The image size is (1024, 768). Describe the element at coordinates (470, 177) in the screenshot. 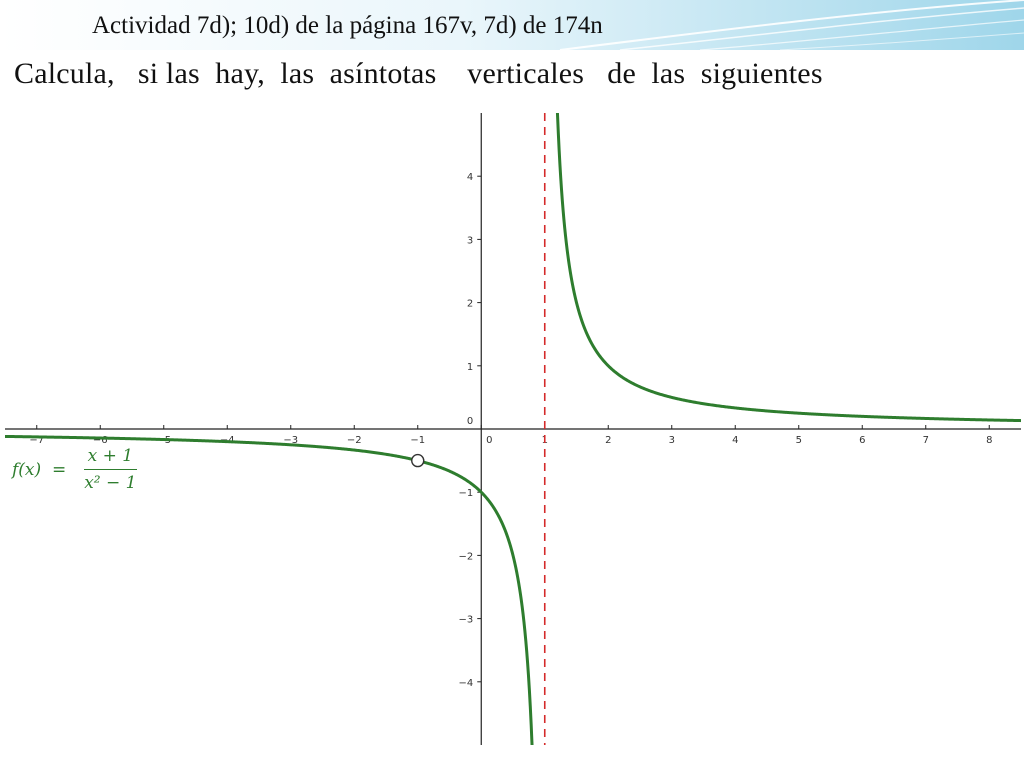

I see `y-tick-label: 4` at that location.